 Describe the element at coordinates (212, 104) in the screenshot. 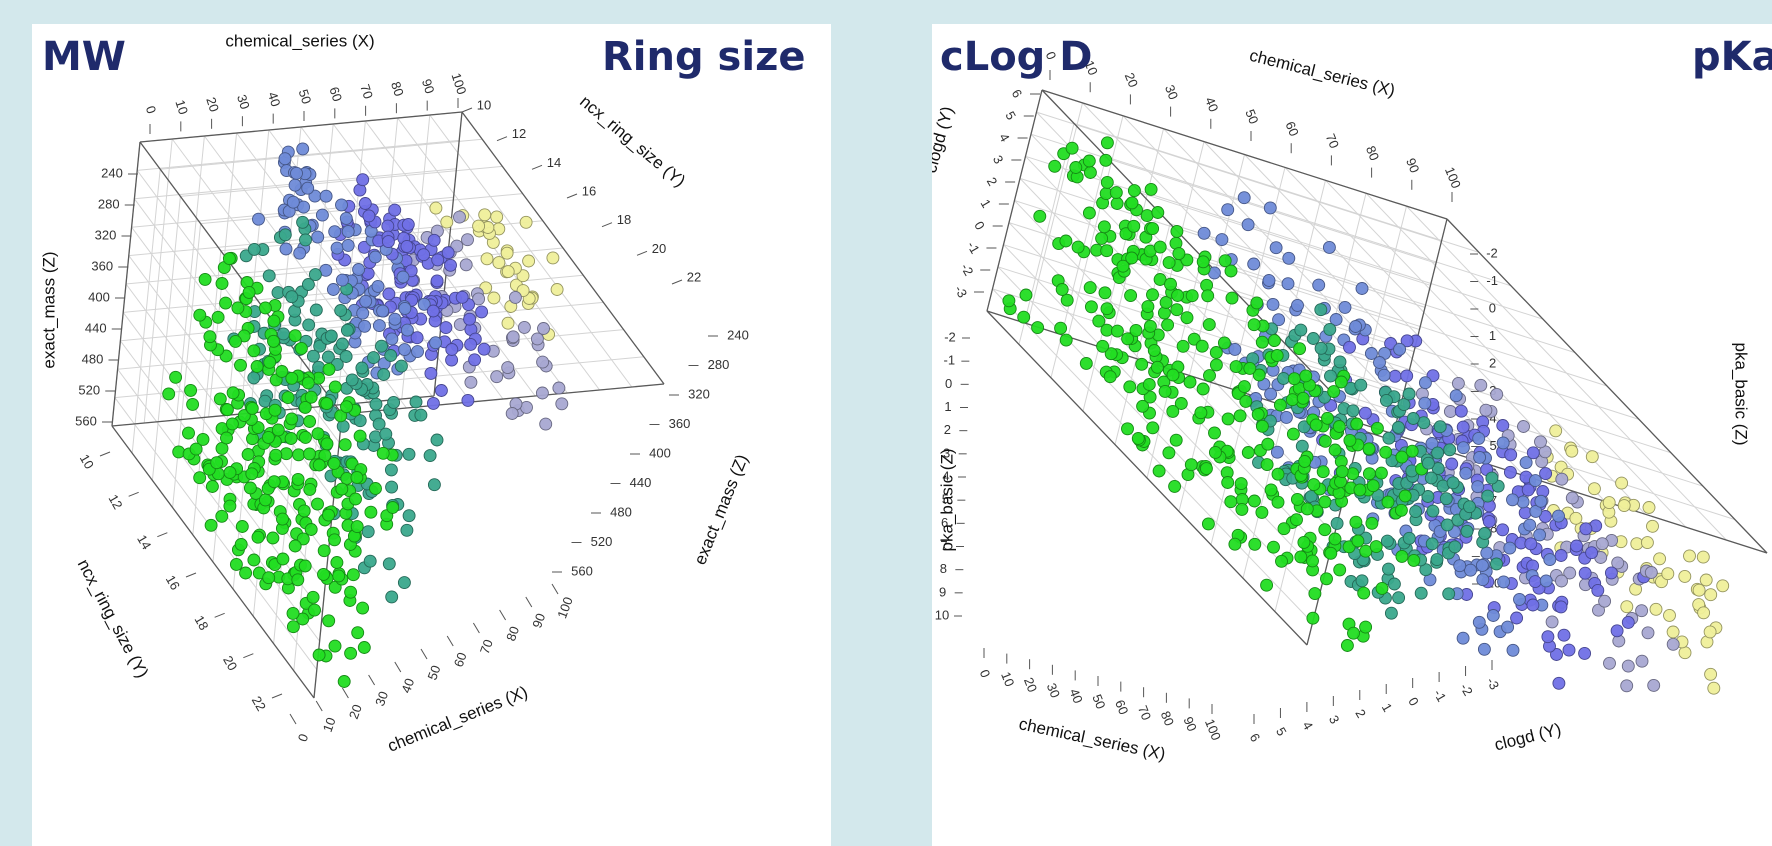

I see `tick-label-x: 20` at that location.